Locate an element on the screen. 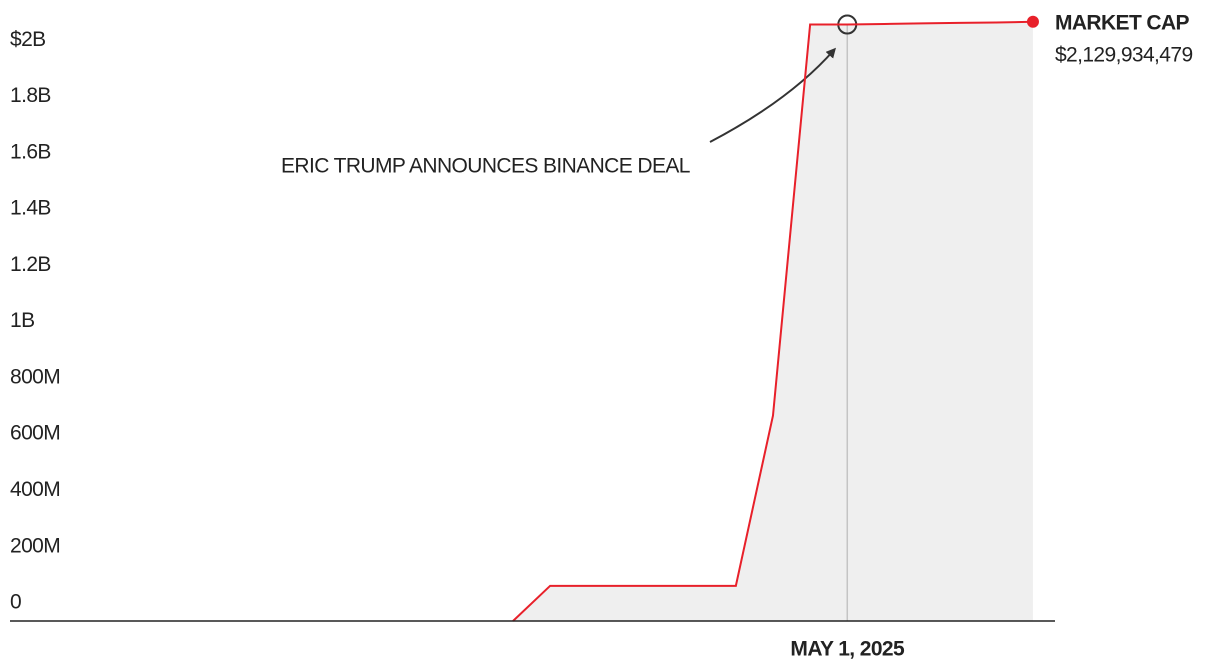 Image resolution: width=1220 pixels, height=670 pixels. y-tick-label: 1.8B is located at coordinates (30, 95).